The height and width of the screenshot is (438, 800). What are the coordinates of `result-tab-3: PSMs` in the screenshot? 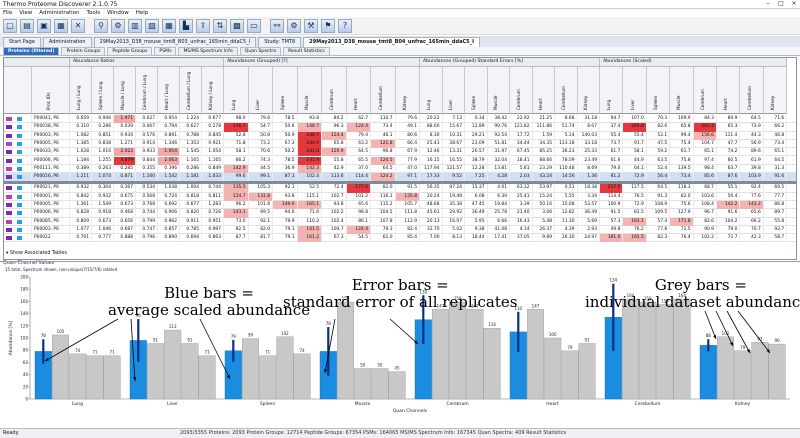 It's located at (165, 51).